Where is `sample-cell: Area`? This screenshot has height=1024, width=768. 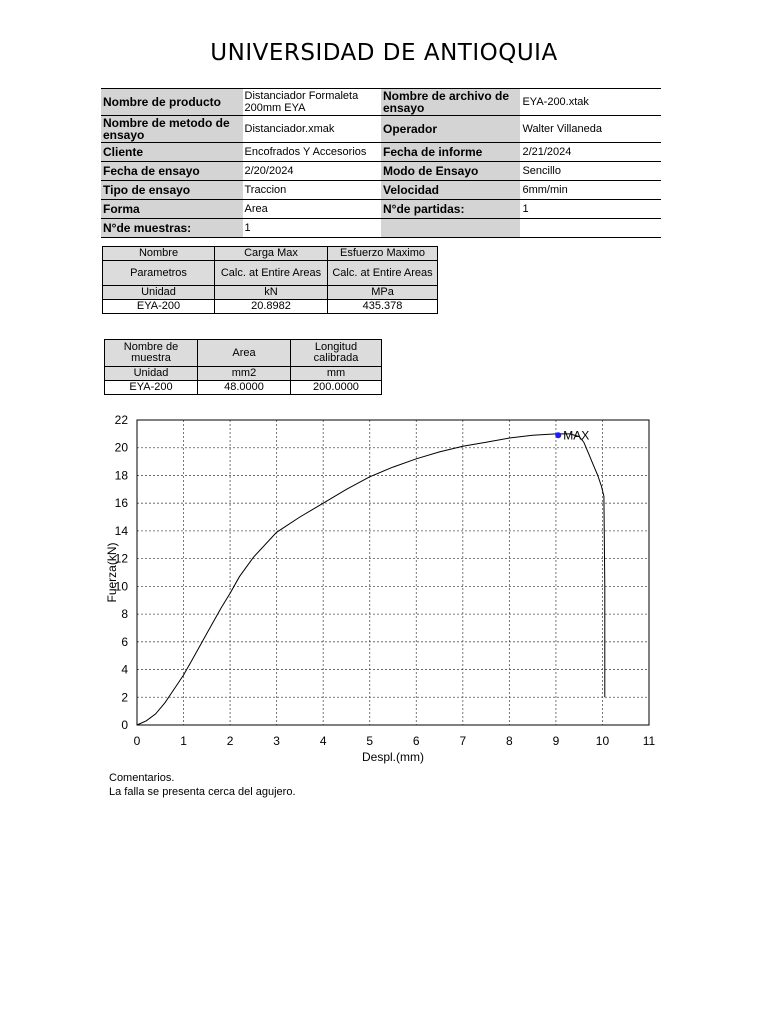 sample-cell: Area is located at coordinates (244, 353).